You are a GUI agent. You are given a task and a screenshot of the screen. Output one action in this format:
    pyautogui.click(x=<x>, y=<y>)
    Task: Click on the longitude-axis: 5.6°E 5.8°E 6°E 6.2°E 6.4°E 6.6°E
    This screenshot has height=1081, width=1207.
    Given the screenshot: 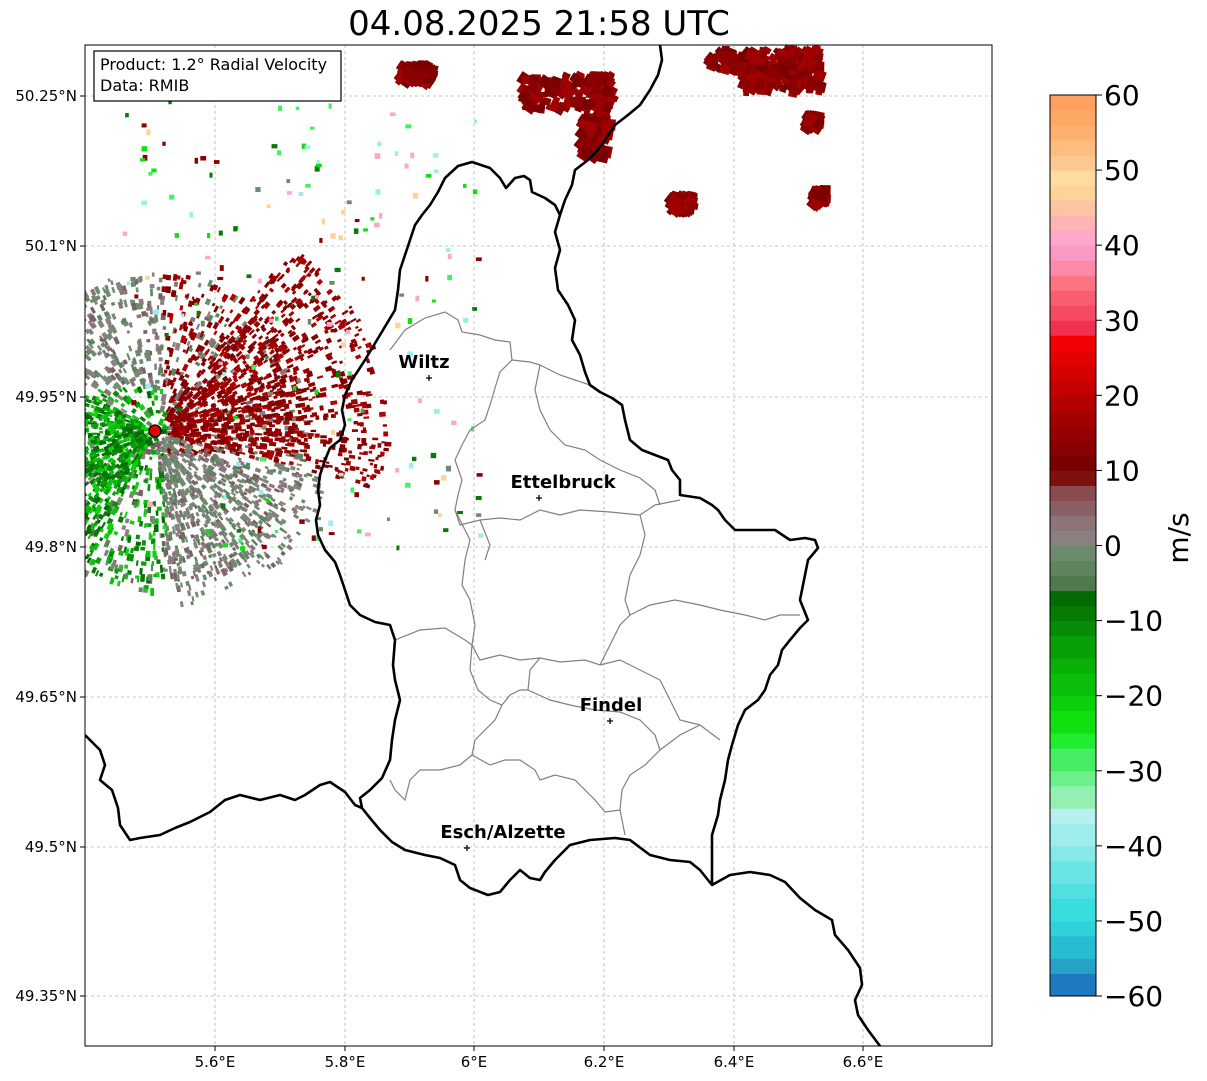 What is the action you would take?
    pyautogui.click(x=539, y=1058)
    